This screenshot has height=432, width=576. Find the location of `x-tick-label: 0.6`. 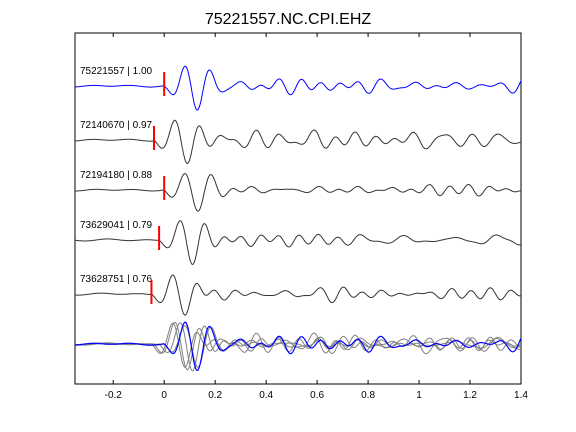

x-tick-label: 0.6 is located at coordinates (317, 395).